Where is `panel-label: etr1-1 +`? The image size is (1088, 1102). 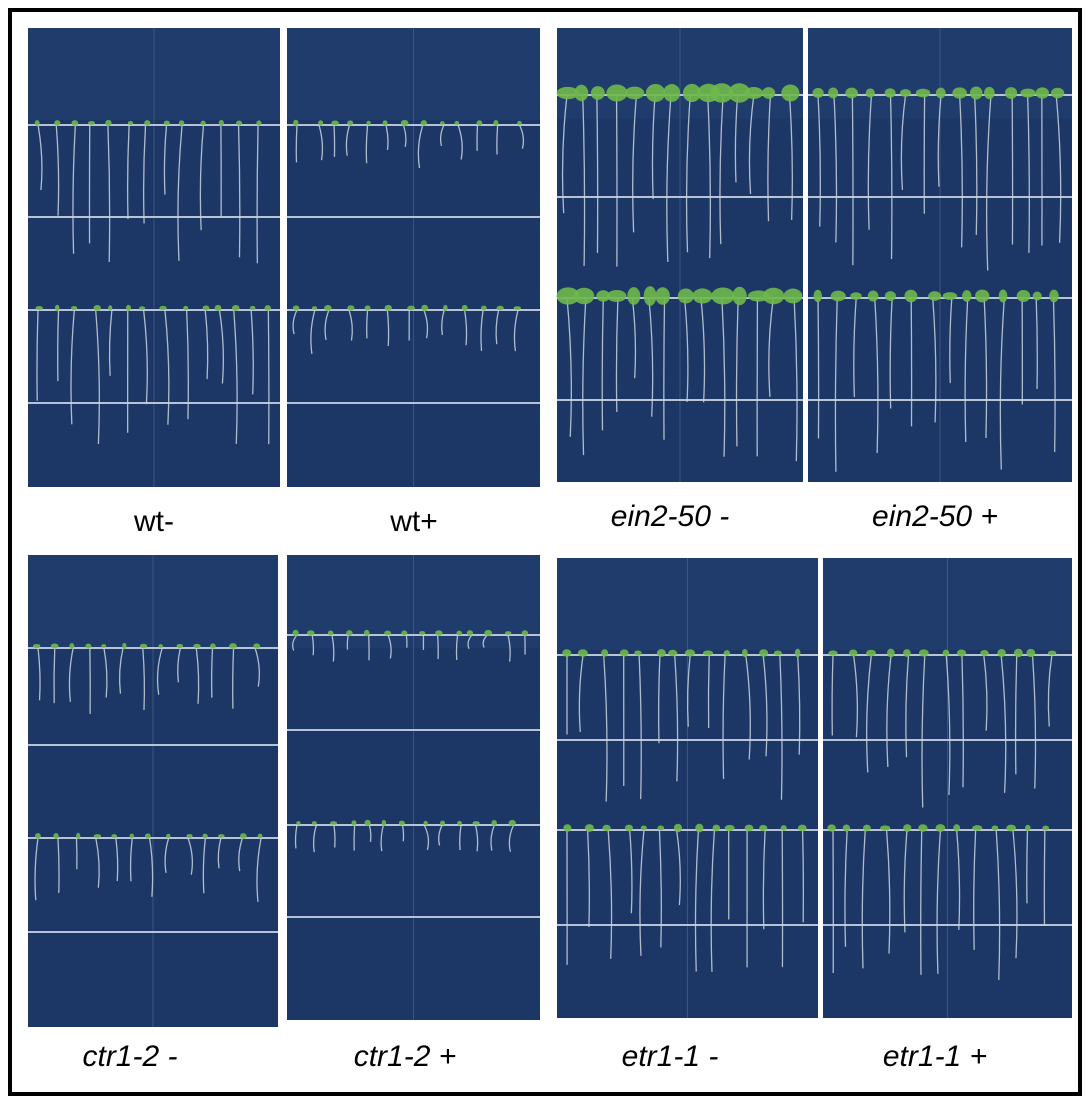
panel-label: etr1-1 + is located at coordinates (935, 1056).